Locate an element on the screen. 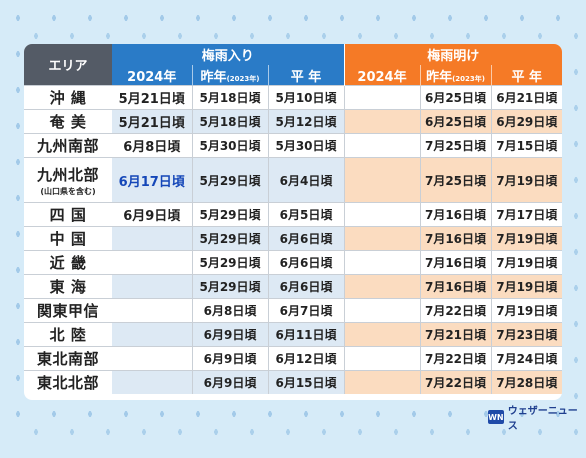 The image size is (586, 458). area-name-cell: 九州南部 is located at coordinates (68, 145).